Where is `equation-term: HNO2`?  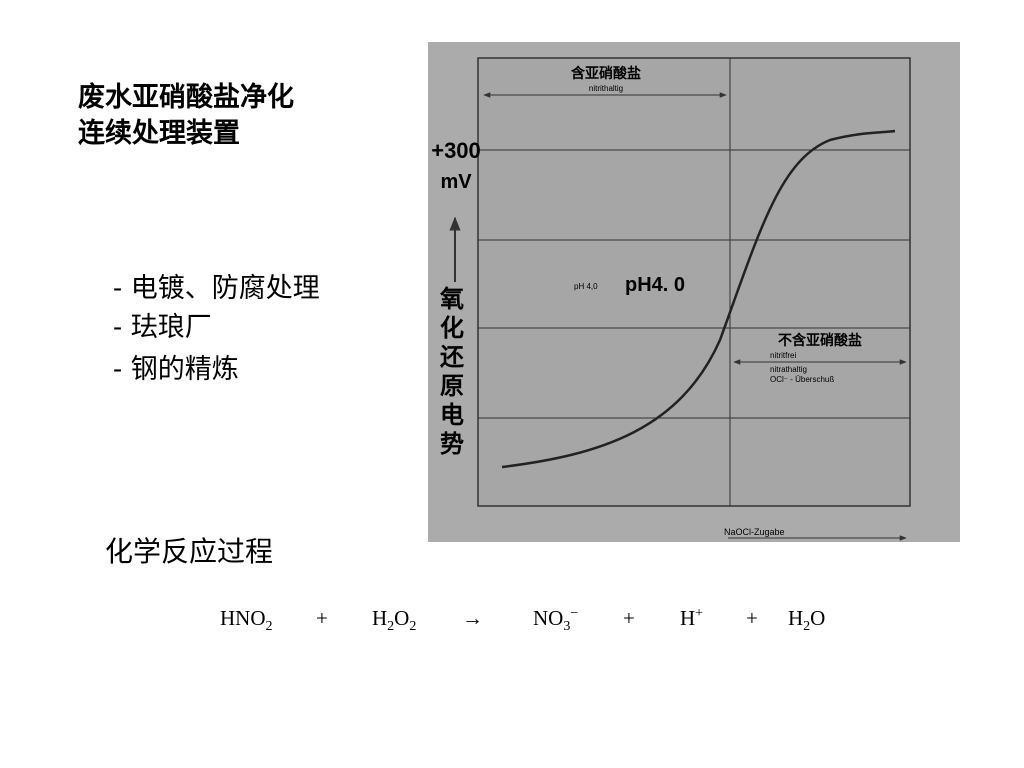
equation-term: HNO2 is located at coordinates (246, 620).